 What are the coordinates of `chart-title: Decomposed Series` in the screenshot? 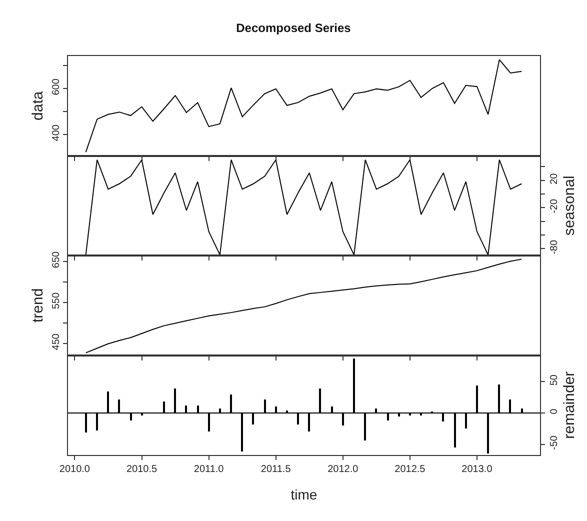 It's located at (294, 27).